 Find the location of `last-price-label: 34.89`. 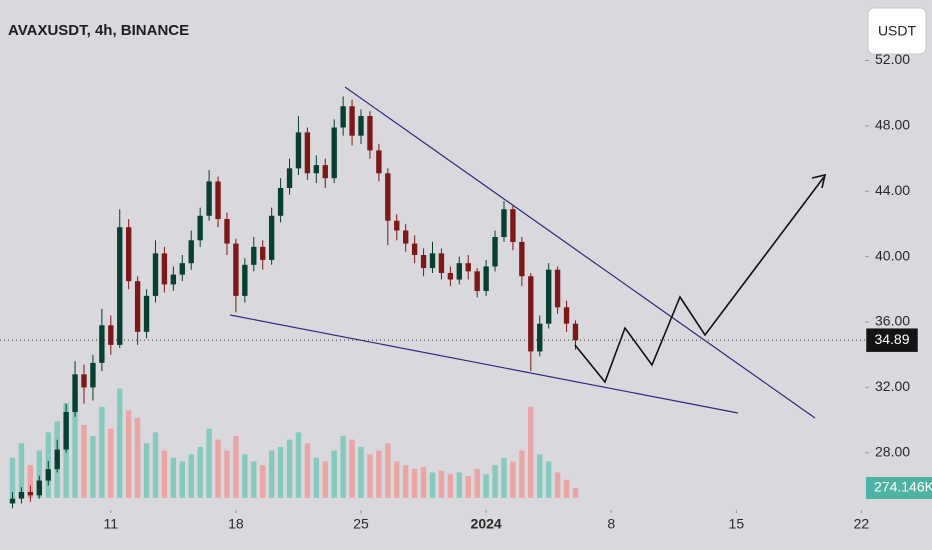

last-price-label: 34.89 is located at coordinates (891, 339).